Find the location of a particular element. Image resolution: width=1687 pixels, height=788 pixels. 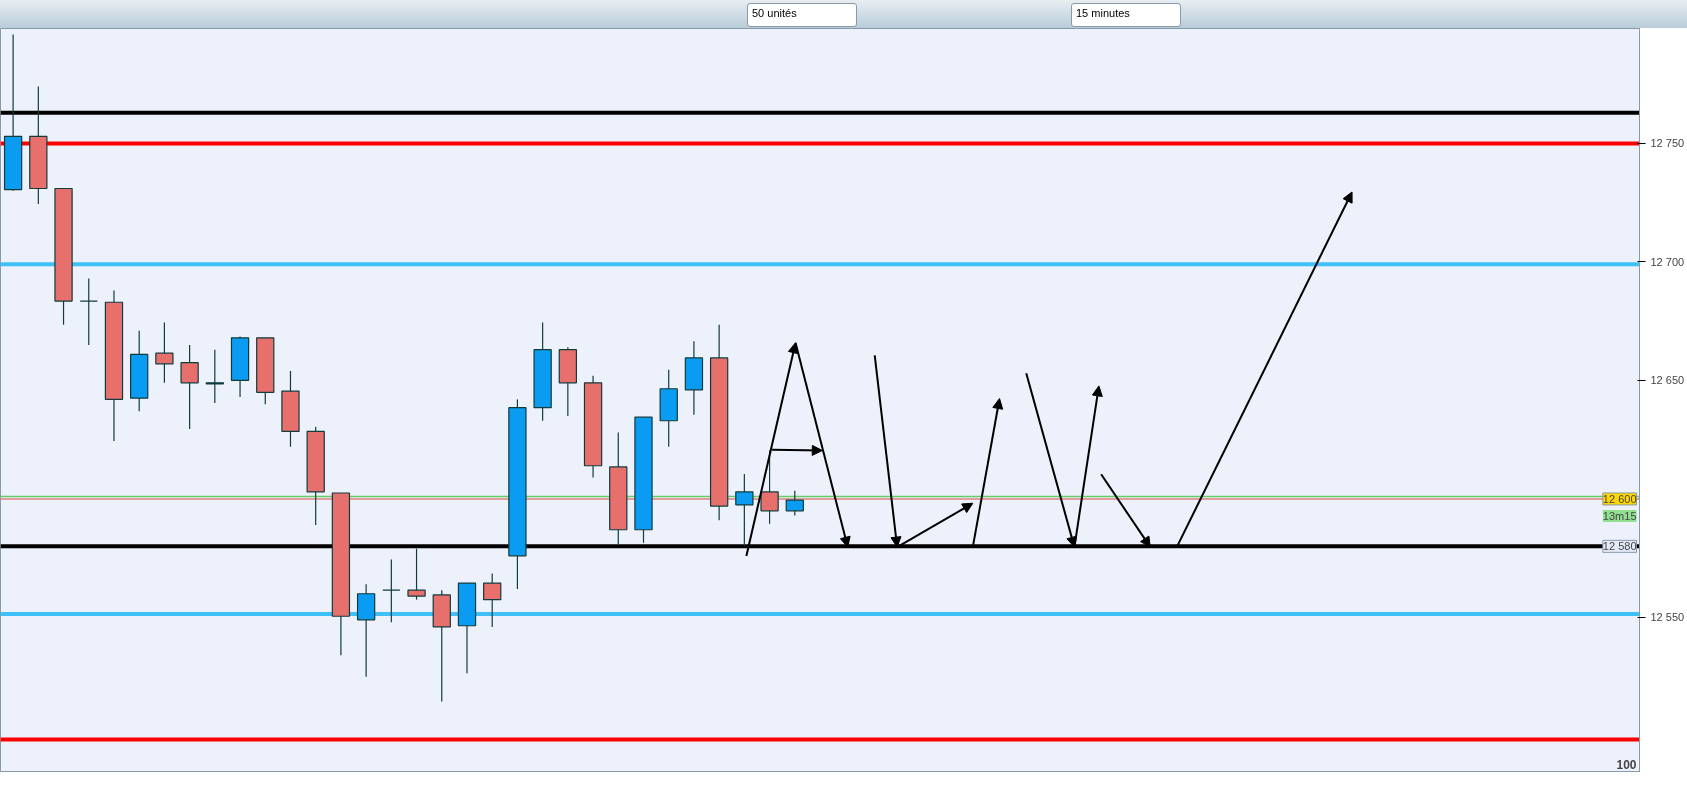

y-tick-label: 12 550 is located at coordinates (1667, 617).